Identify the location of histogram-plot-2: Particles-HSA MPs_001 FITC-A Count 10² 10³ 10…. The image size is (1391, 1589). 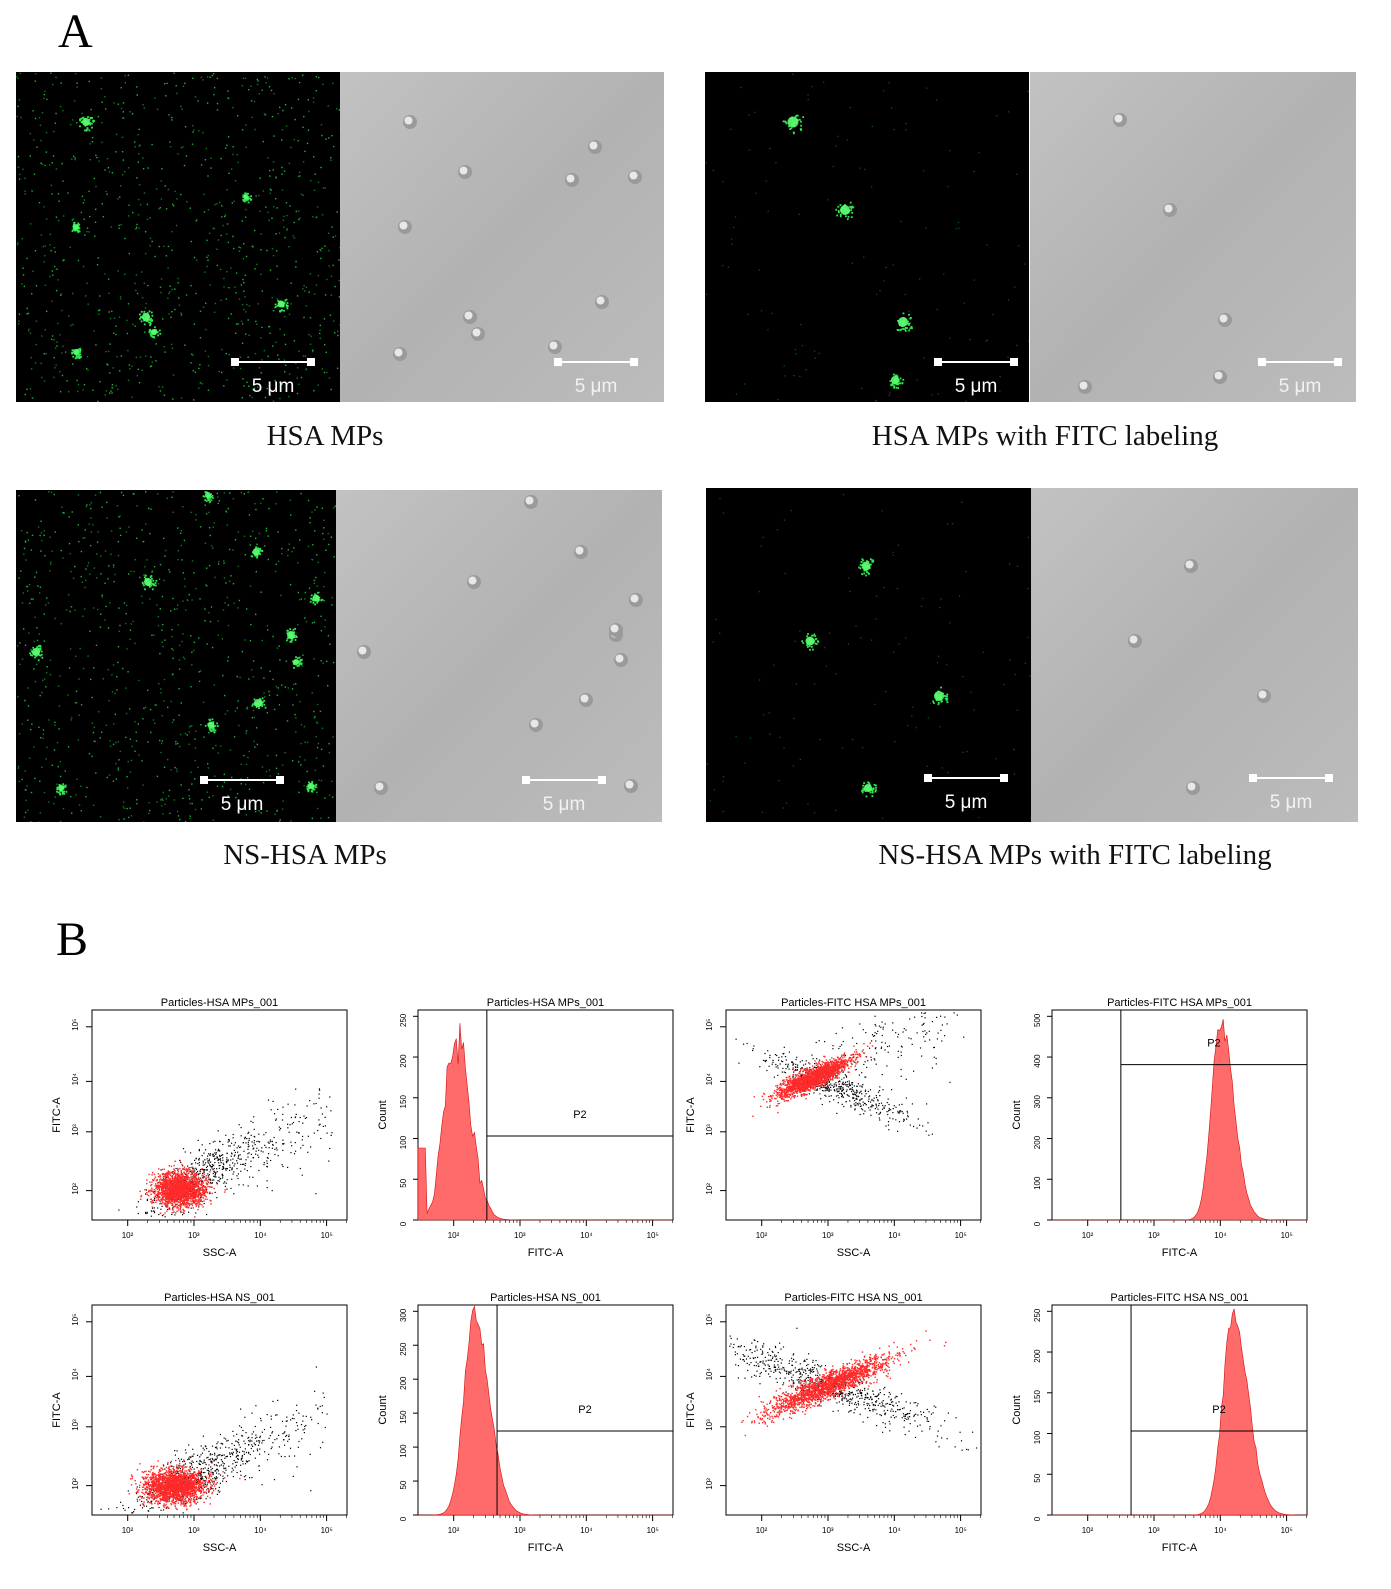
(525, 1128).